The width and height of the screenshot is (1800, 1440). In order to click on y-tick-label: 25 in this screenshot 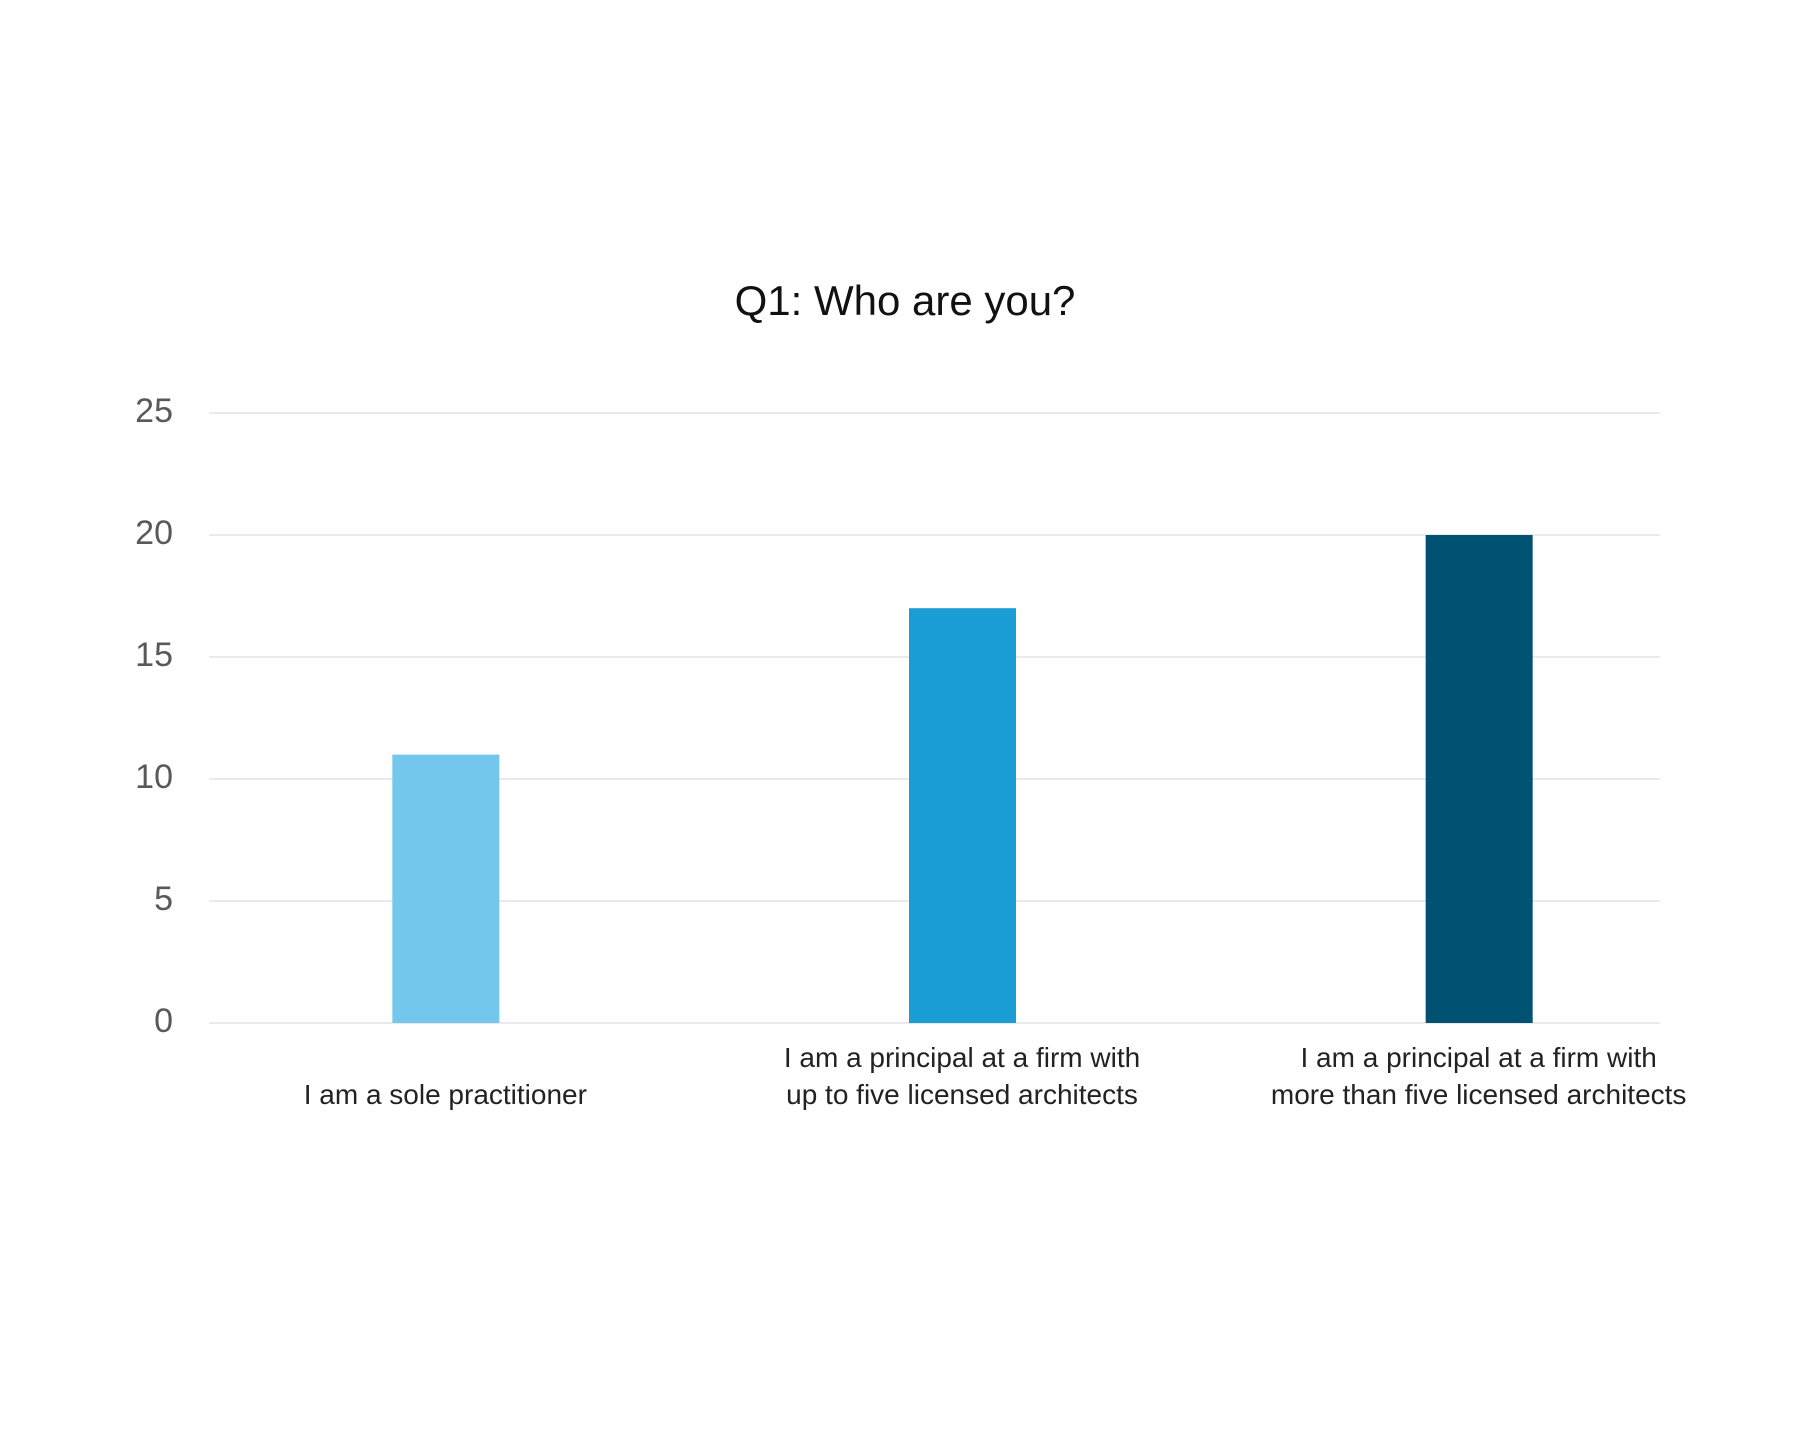, I will do `click(154, 411)`.